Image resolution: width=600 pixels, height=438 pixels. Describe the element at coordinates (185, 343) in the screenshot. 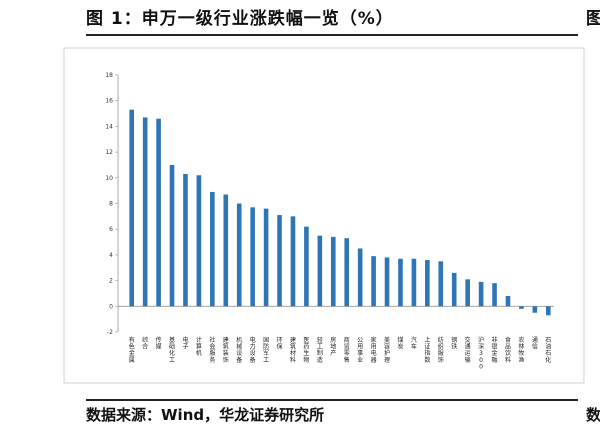

I see `category-label: 电子` at that location.